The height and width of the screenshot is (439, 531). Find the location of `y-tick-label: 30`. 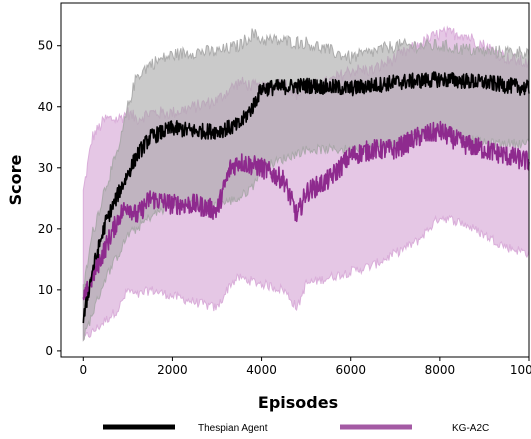

y-tick-label: 30 is located at coordinates (45, 168).